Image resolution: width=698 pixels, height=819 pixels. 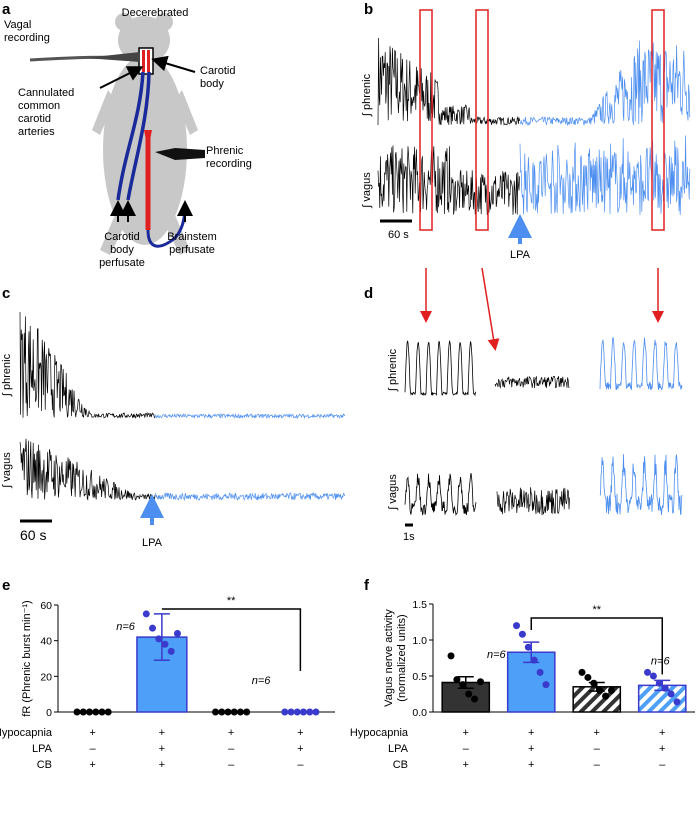 I want to click on y-axis-label: (normalized units), so click(x=402, y=657).